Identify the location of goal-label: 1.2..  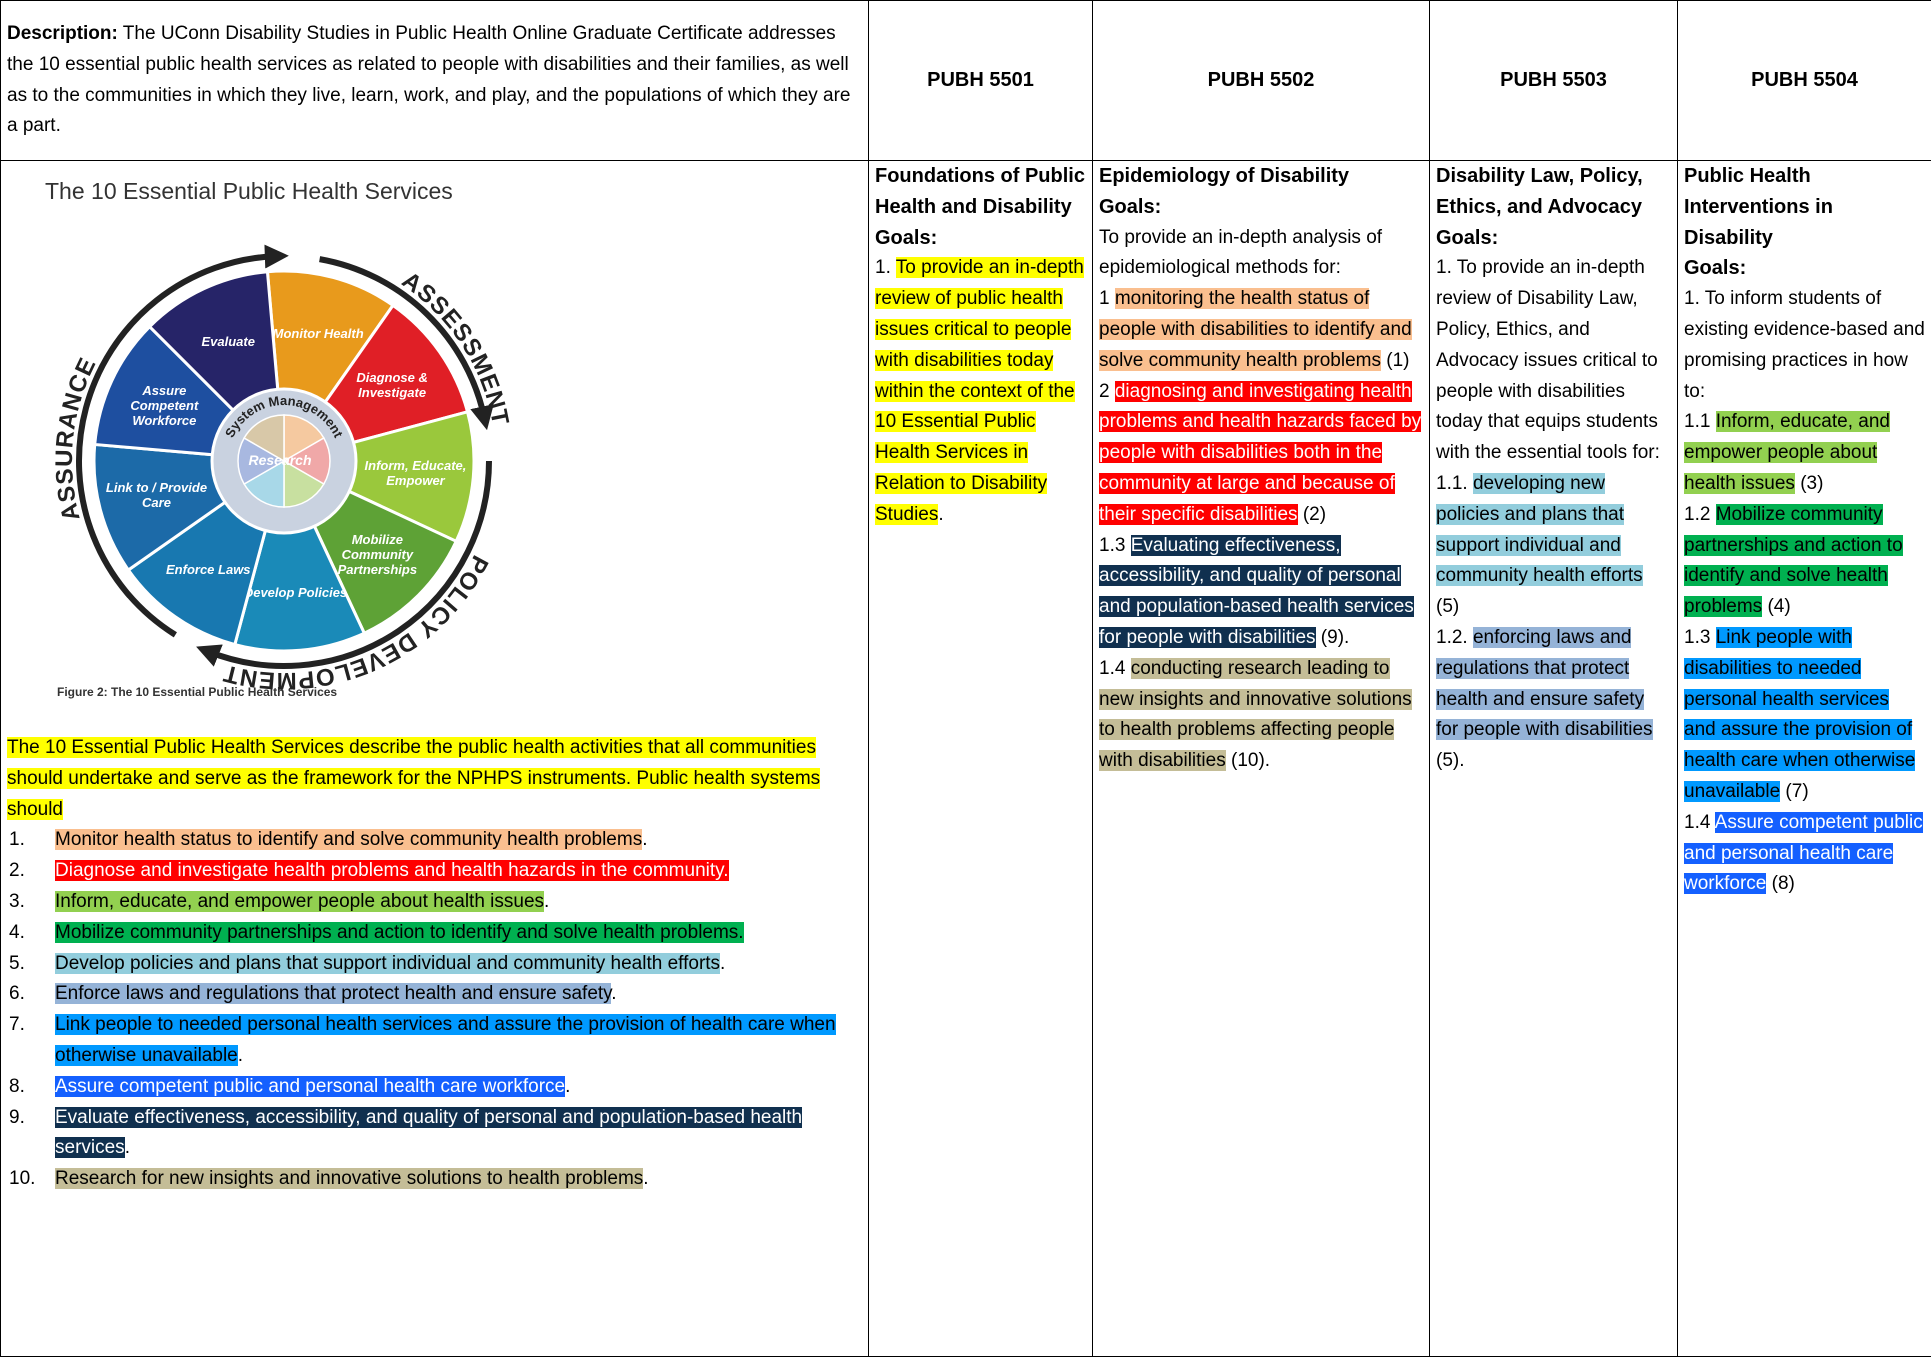
(1452, 637).